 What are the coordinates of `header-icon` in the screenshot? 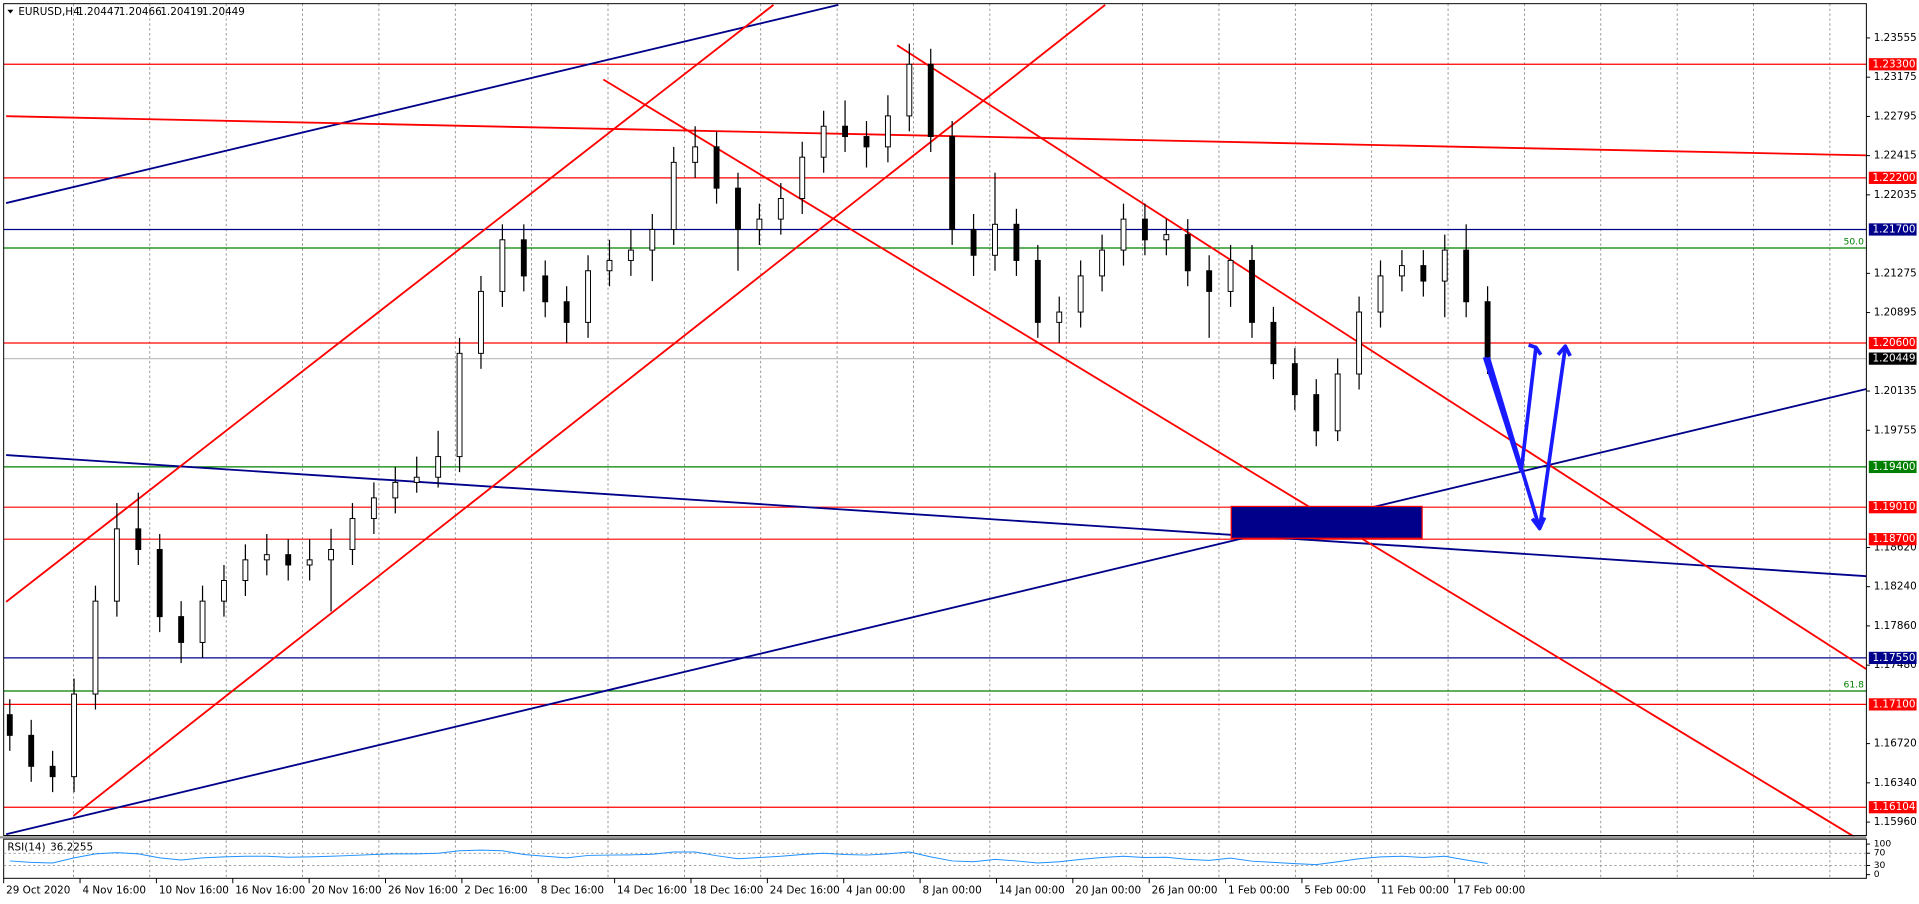 It's located at (10, 11).